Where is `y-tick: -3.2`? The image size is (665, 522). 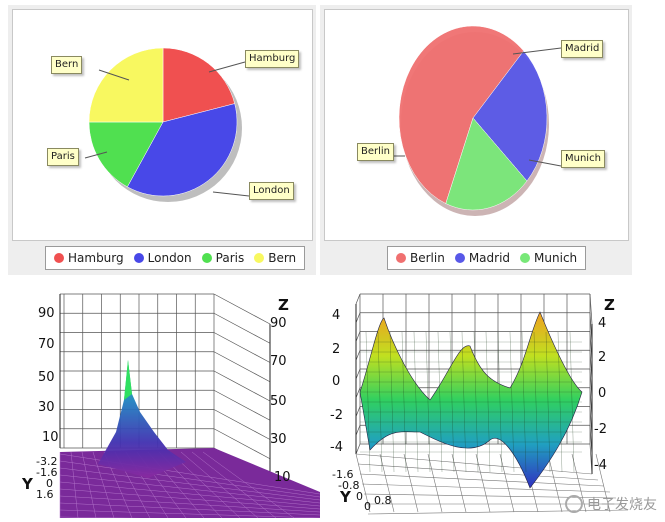 y-tick: -3.2 is located at coordinates (47, 461).